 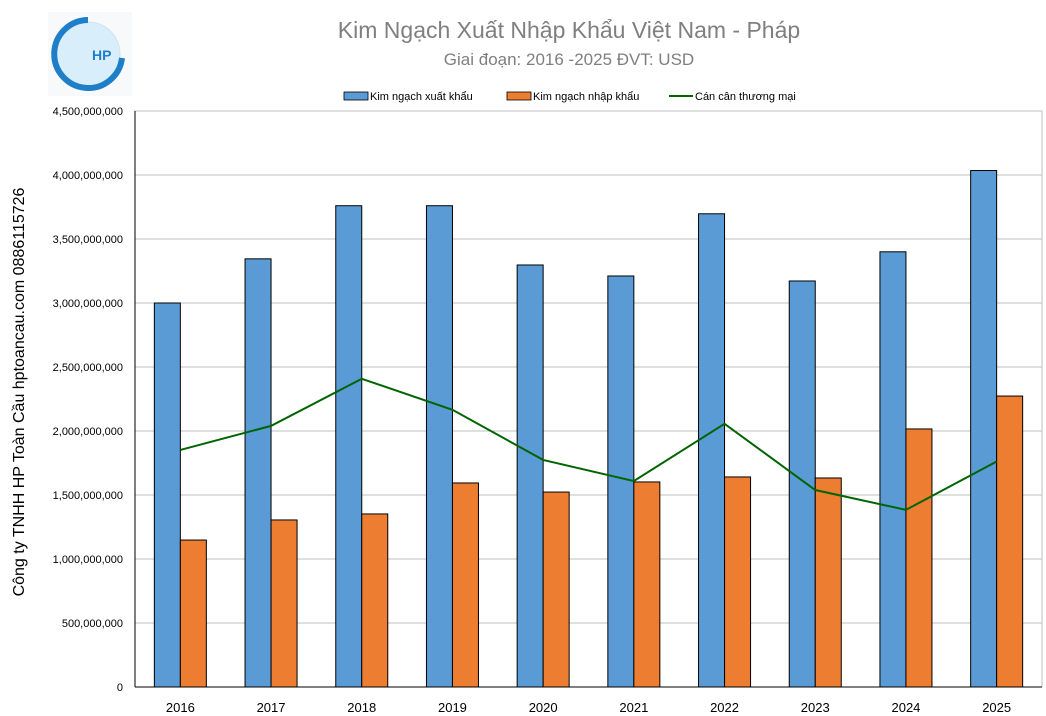 I want to click on y-tick-label: 1,500,000,000, so click(x=88, y=496).